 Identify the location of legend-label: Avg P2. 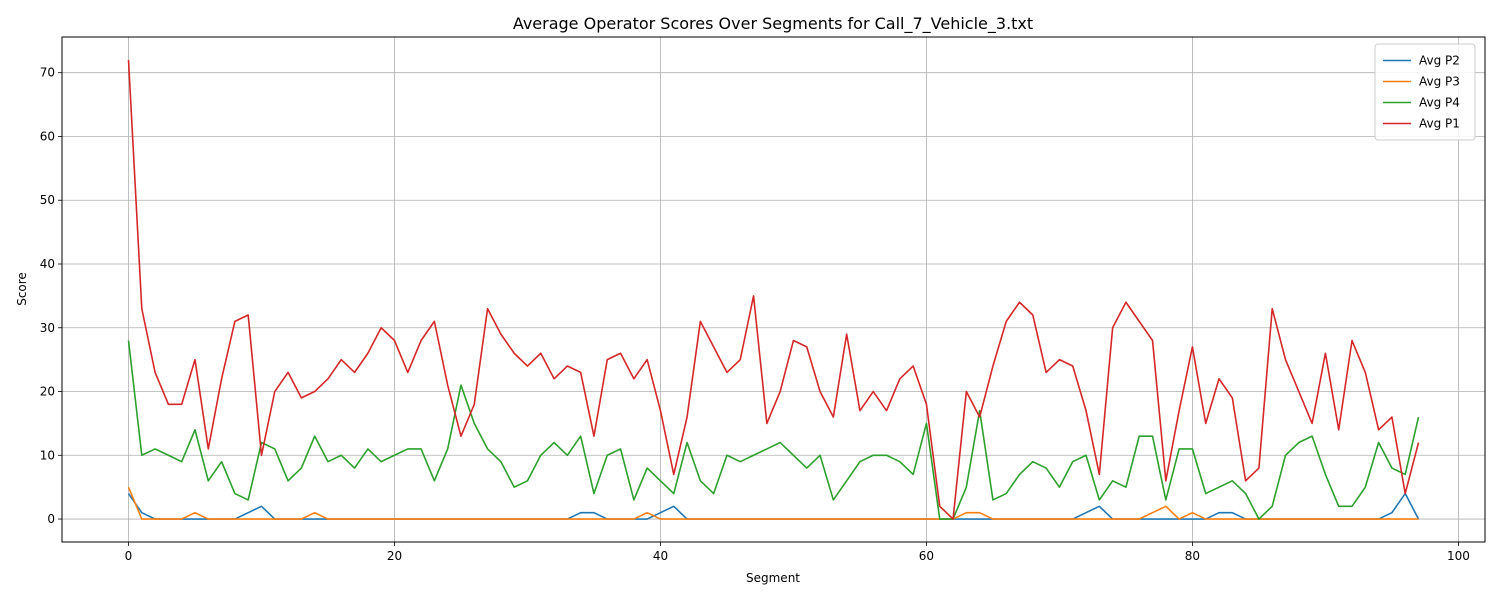
(1439, 61).